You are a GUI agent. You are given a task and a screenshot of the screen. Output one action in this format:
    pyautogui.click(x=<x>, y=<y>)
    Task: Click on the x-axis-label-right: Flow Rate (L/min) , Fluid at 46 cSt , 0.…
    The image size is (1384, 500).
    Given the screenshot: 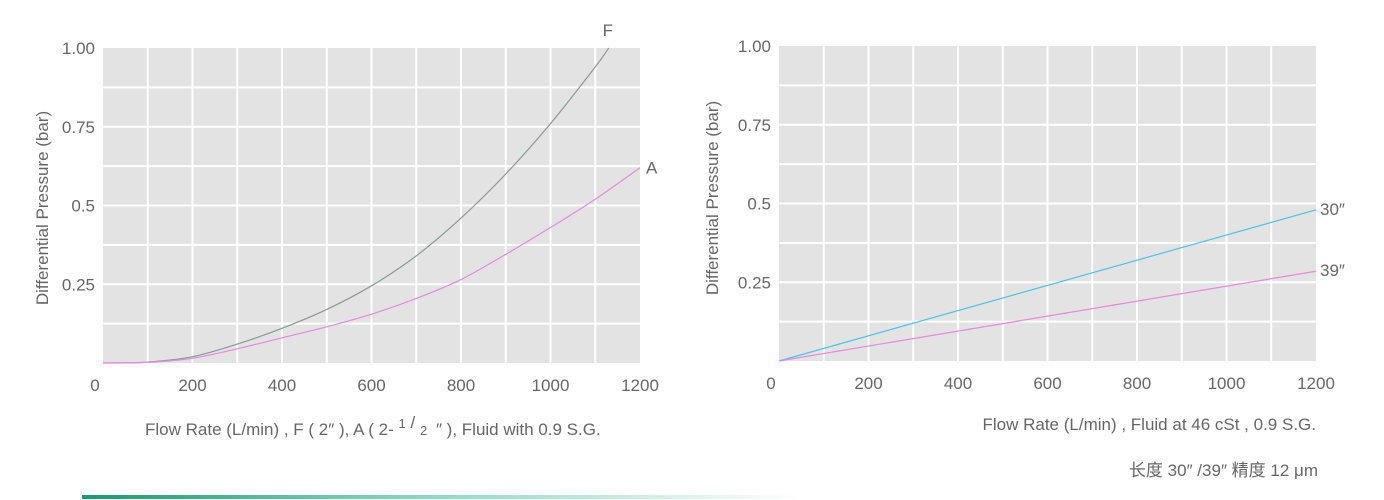 What is the action you would take?
    pyautogui.click(x=1149, y=424)
    